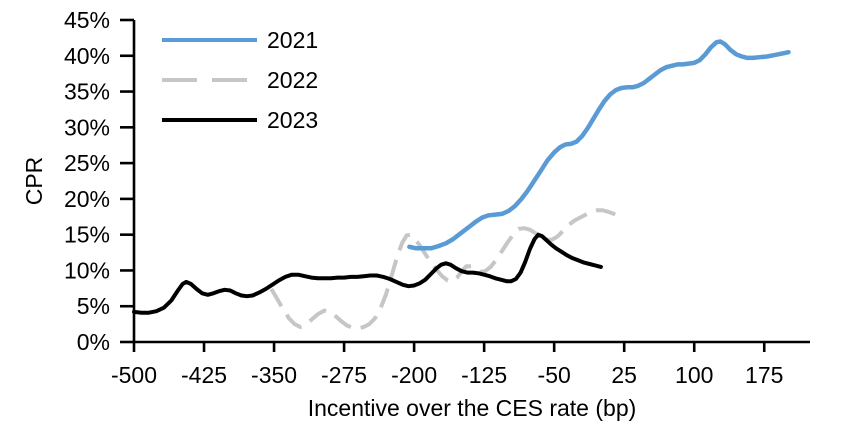 Image resolution: width=852 pixels, height=429 pixels. I want to click on x-axis-title: Incentive over the CES rate (bp), so click(472, 408).